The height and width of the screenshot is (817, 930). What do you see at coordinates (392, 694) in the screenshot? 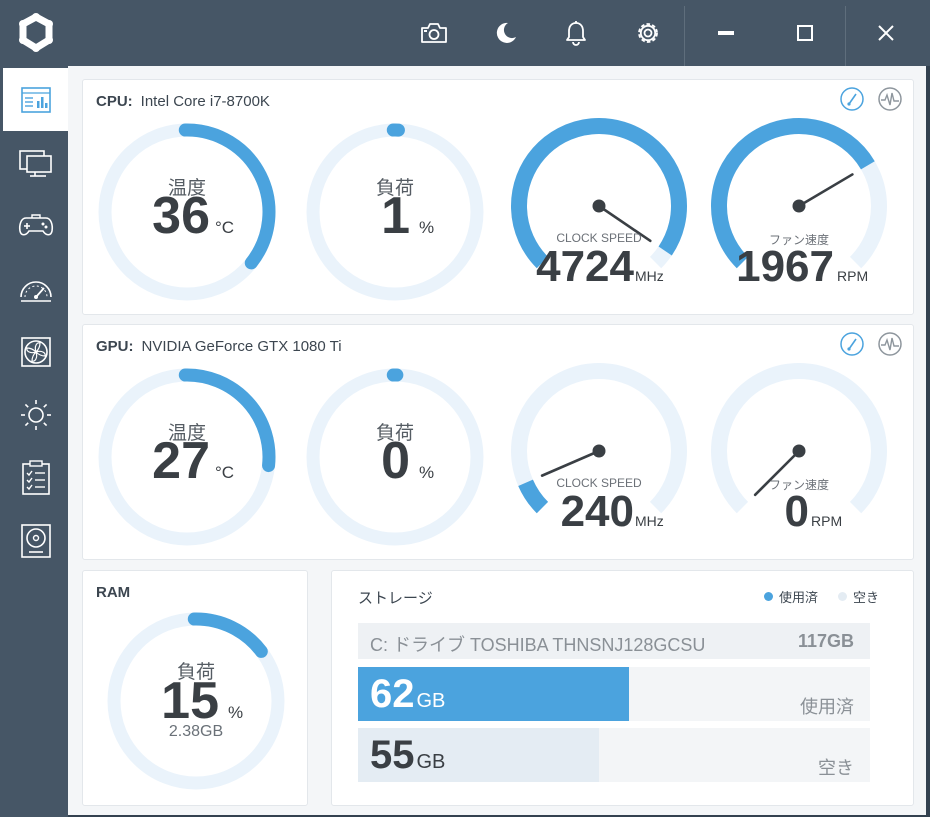
I see `used-value: 62` at bounding box center [392, 694].